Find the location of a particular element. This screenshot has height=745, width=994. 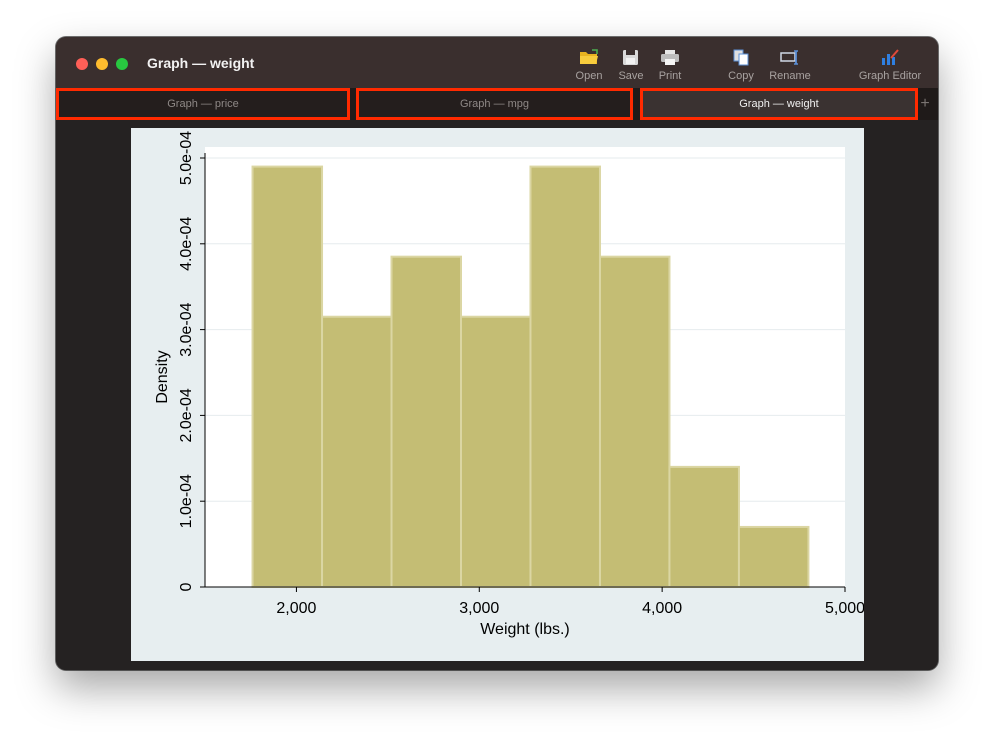

floppy-disk-icon is located at coordinates (630, 57).